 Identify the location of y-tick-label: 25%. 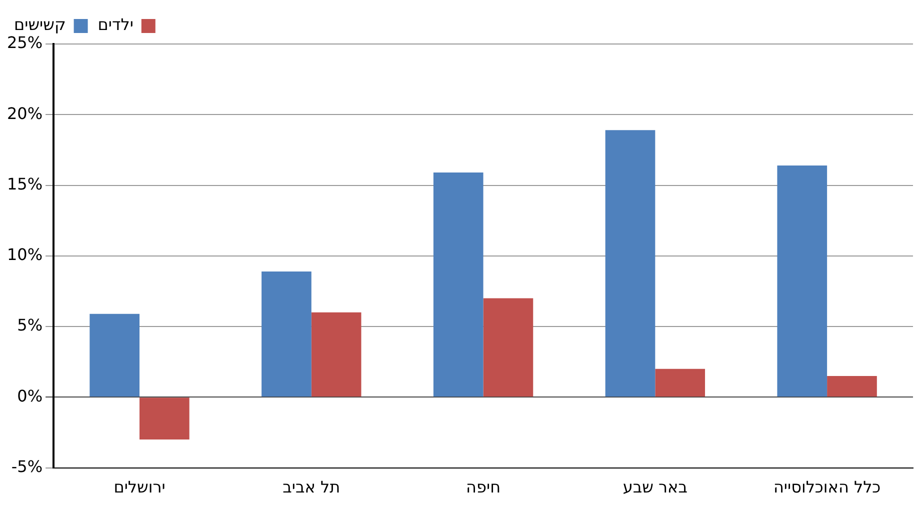
(25, 42).